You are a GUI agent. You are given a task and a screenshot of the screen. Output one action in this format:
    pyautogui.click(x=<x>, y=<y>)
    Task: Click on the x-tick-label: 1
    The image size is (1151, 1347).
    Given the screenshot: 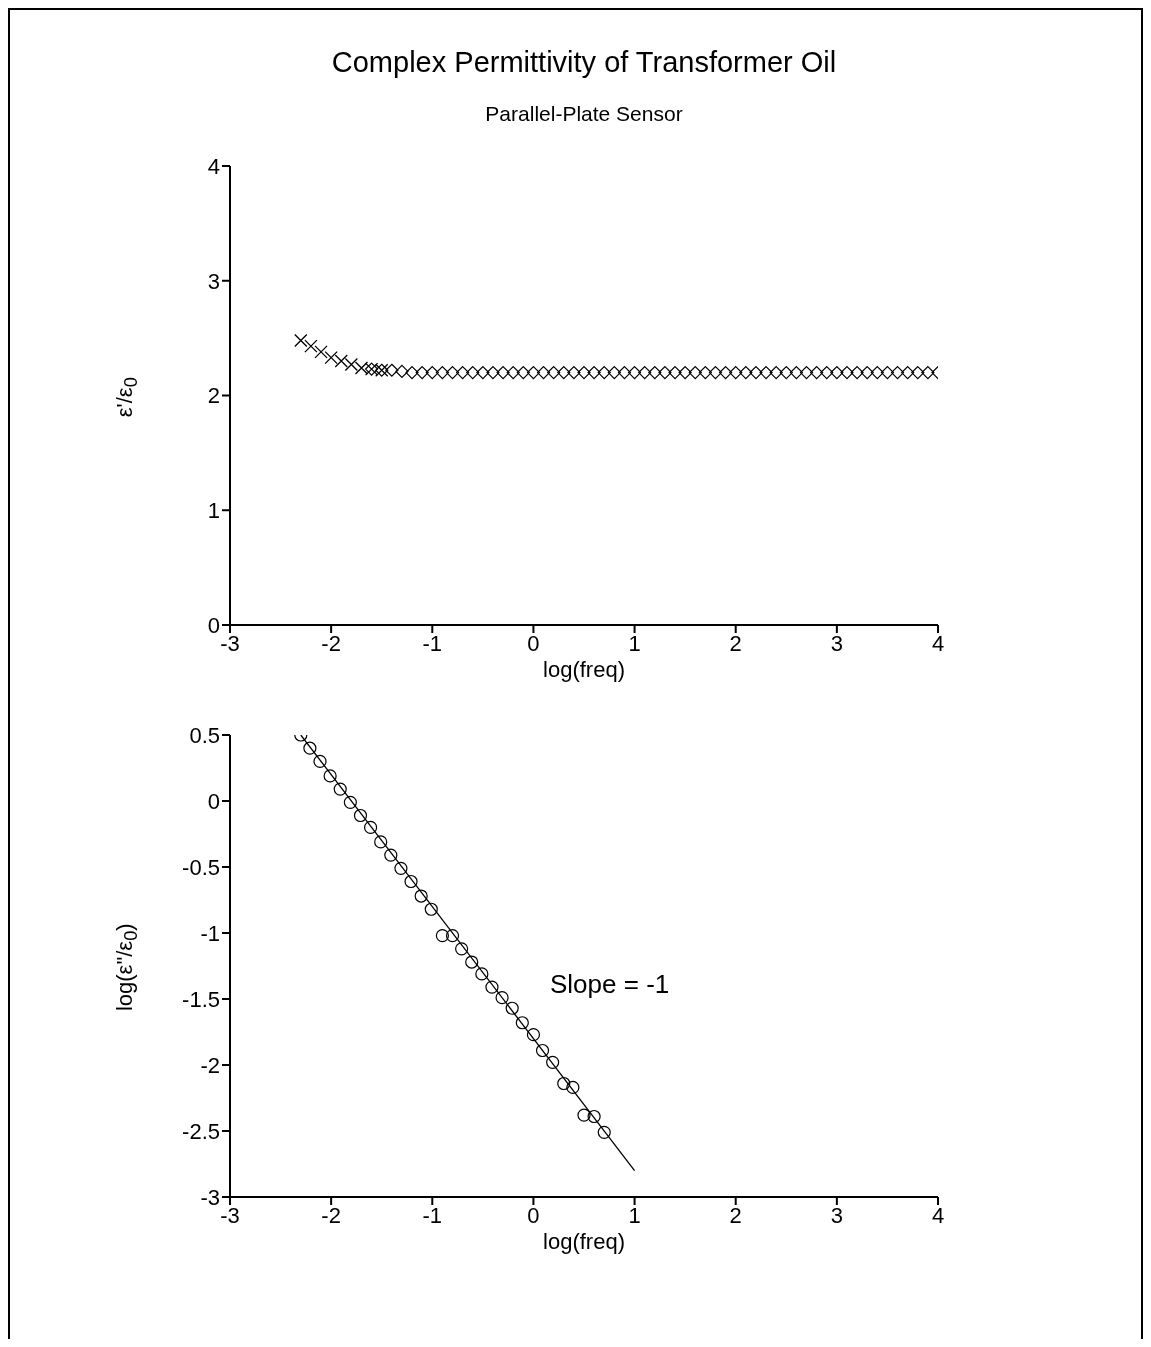 What is the action you would take?
    pyautogui.click(x=634, y=1215)
    